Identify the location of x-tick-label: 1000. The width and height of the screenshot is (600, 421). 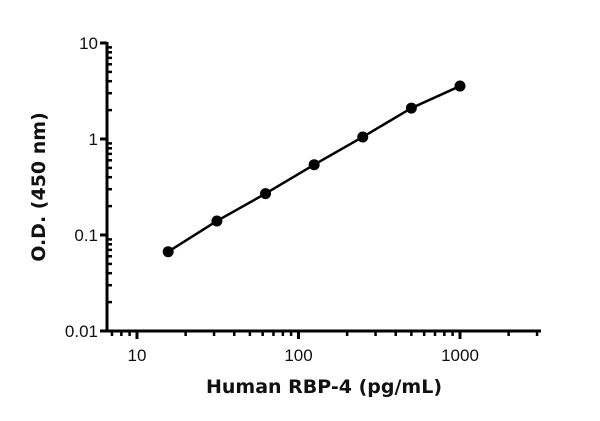
(460, 355).